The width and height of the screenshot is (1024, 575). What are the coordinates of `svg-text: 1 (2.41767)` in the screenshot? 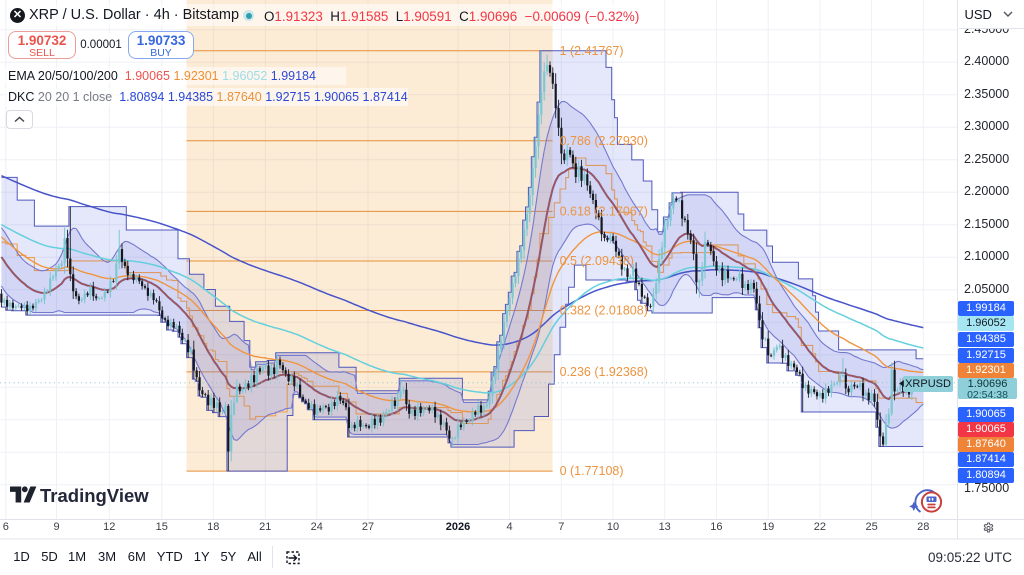 It's located at (592, 51).